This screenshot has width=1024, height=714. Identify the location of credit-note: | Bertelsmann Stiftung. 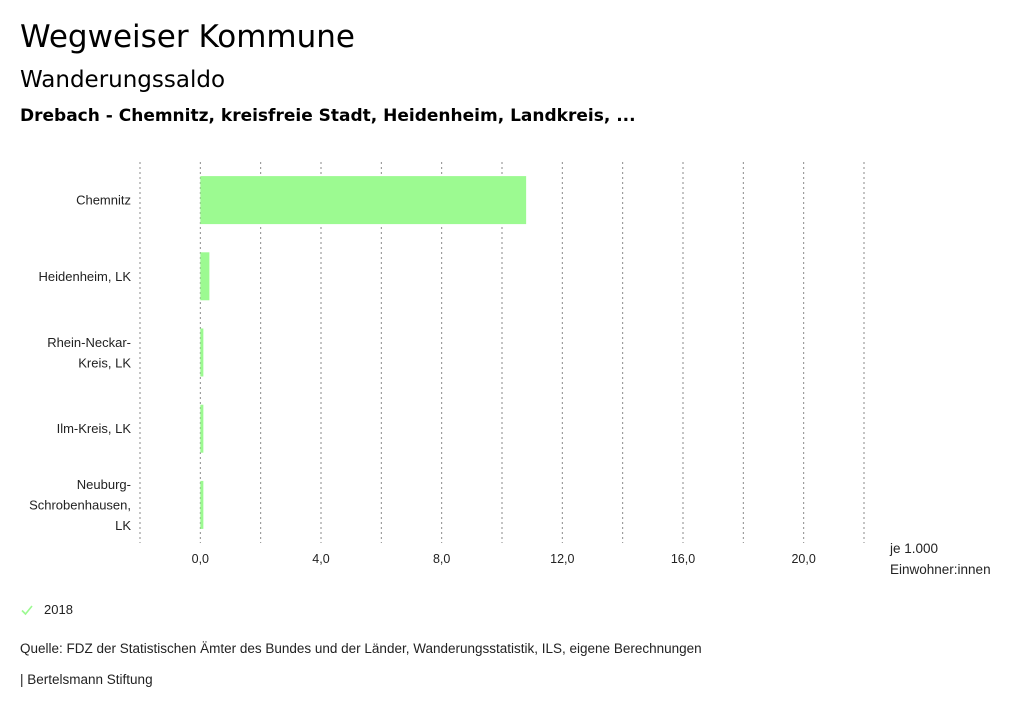
(86, 679).